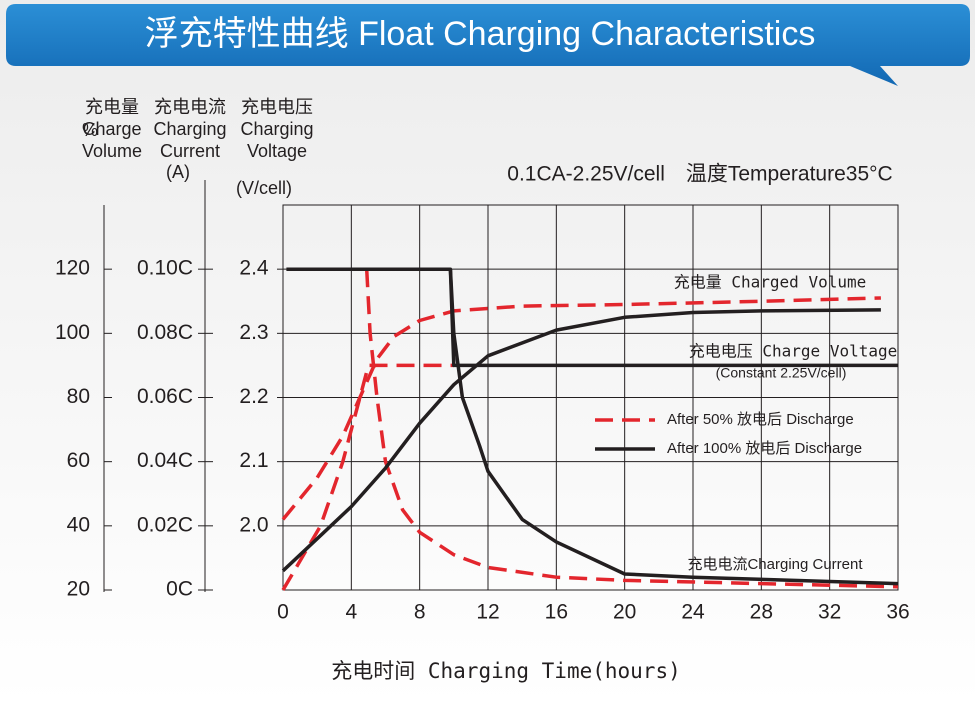  What do you see at coordinates (556, 612) in the screenshot?
I see `x-tick-label: 16` at bounding box center [556, 612].